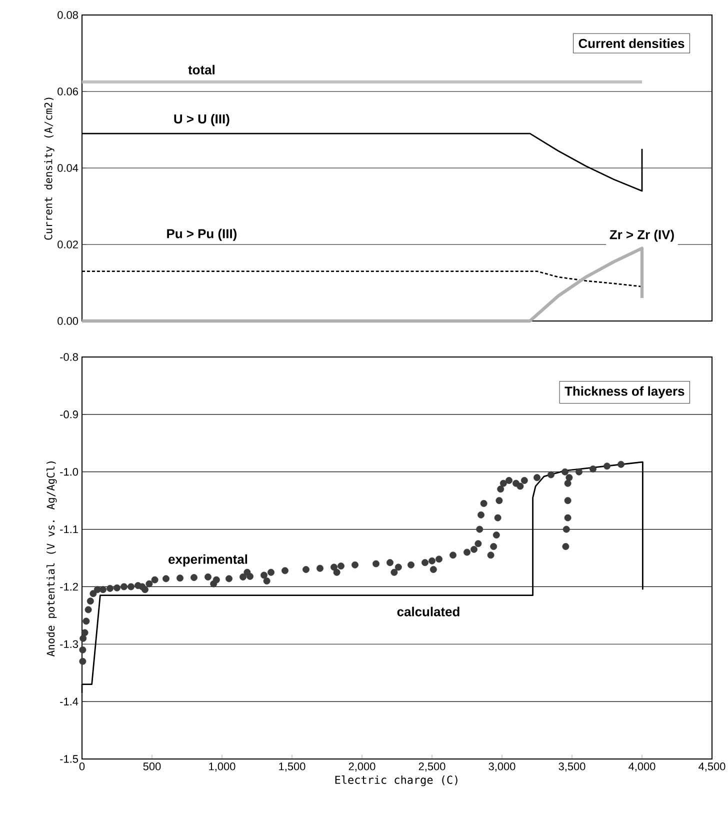  What do you see at coordinates (432, 767) in the screenshot?
I see `x-tick-label: 2,500` at bounding box center [432, 767].